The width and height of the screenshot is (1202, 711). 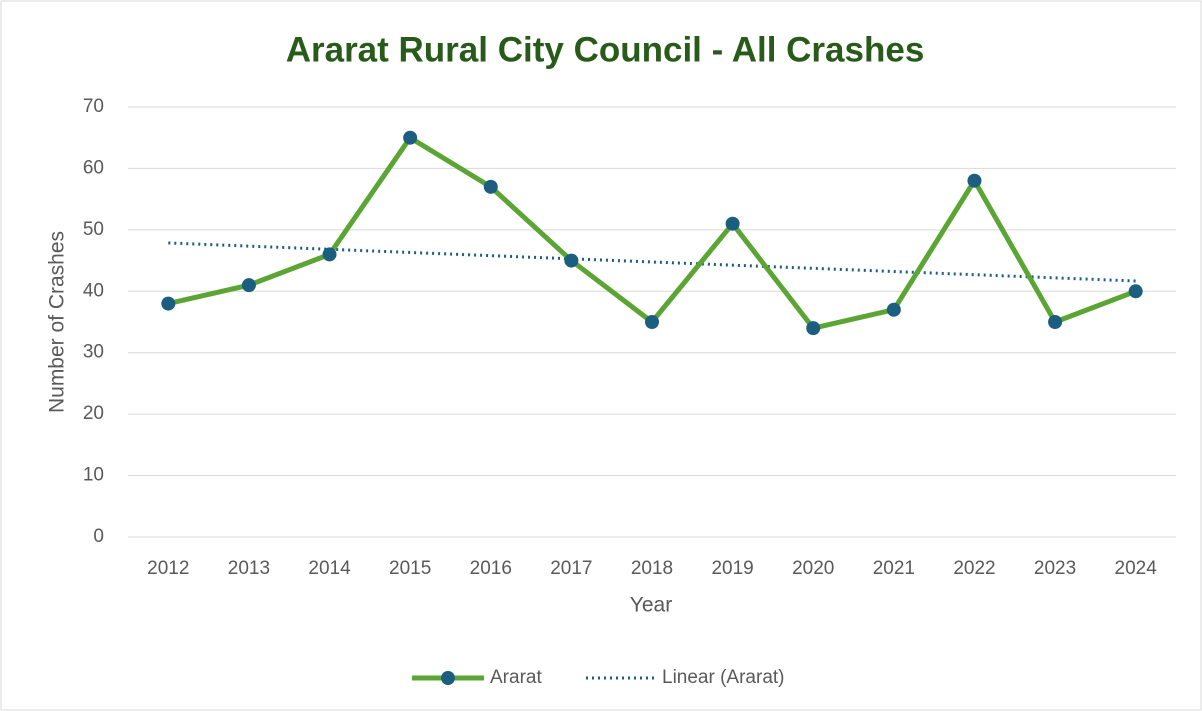 I want to click on x-tick-label: 2022, so click(x=974, y=568).